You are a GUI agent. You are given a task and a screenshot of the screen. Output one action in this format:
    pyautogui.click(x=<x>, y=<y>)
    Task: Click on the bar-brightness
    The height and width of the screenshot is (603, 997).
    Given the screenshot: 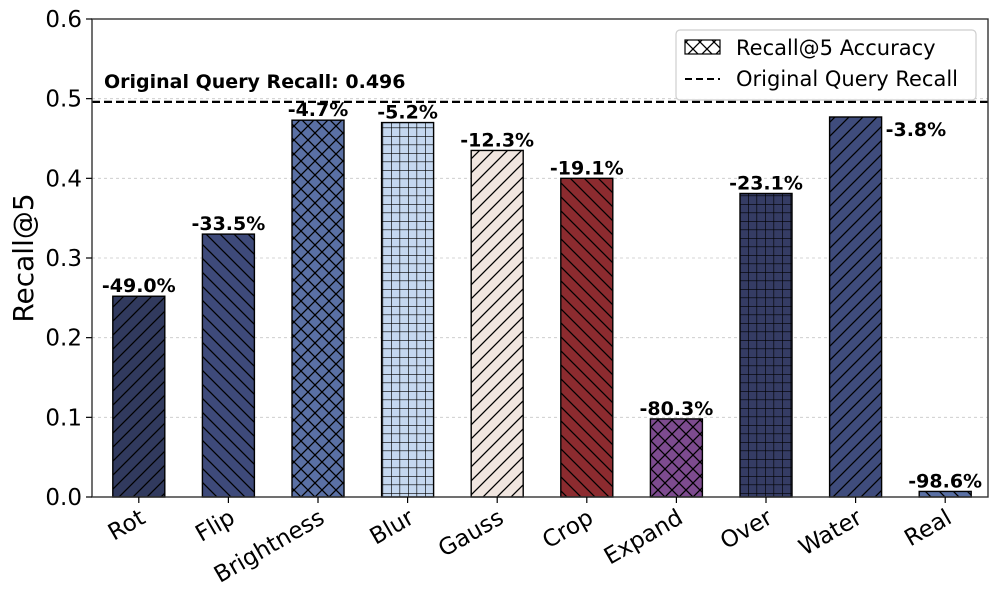 What is the action you would take?
    pyautogui.click(x=318, y=308)
    